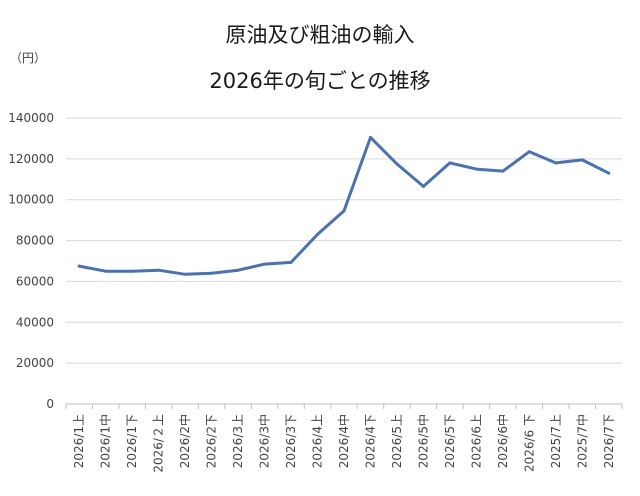 This screenshot has height=496, width=640. Describe the element at coordinates (105, 441) in the screenshot. I see `x-tick-label: 2026/1中` at that location.